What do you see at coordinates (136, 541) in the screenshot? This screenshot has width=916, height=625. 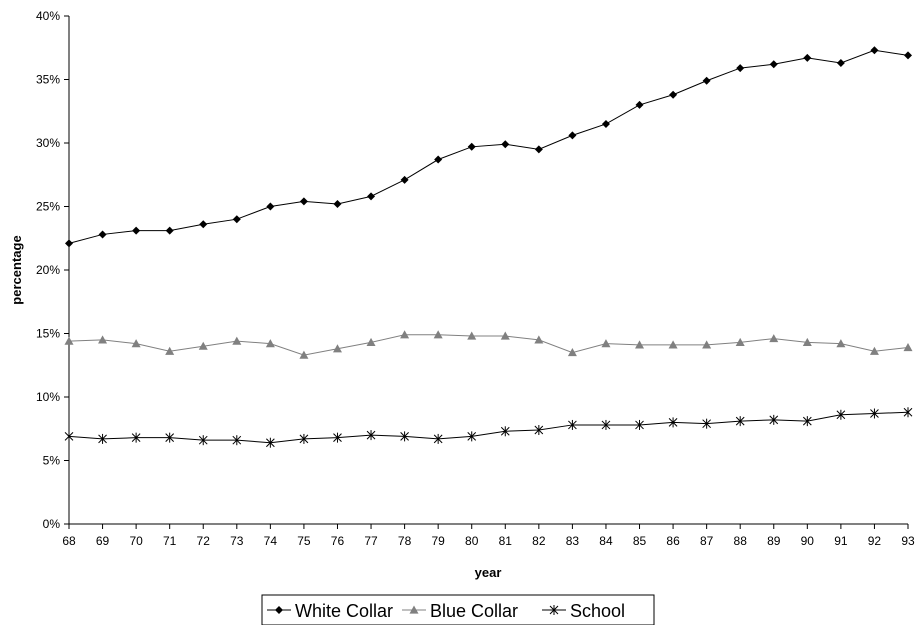 I see `x-tick-label: 70` at bounding box center [136, 541].